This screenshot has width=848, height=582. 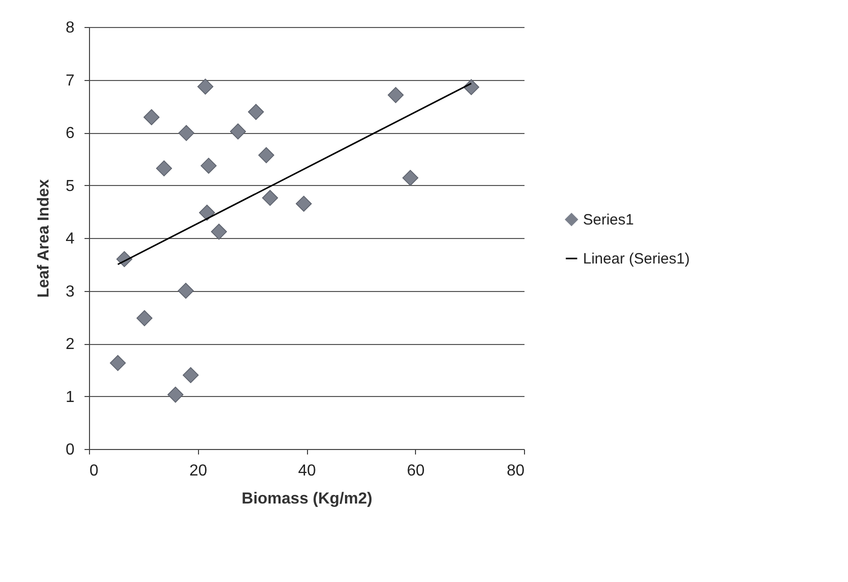 What do you see at coordinates (515, 471) in the screenshot?
I see `x-tick-label: 80` at bounding box center [515, 471].